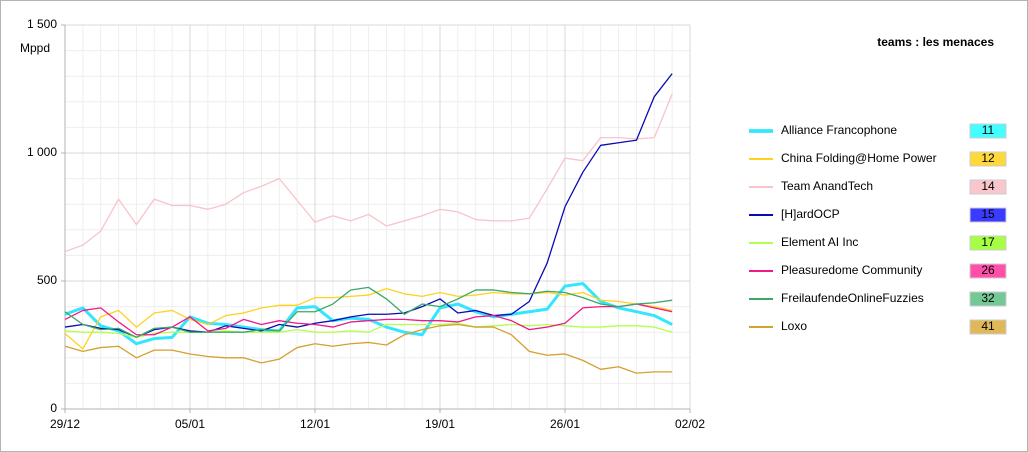 This screenshot has width=1028, height=452. What do you see at coordinates (315, 424) in the screenshot?
I see `x-tick-label: 12/01` at bounding box center [315, 424].